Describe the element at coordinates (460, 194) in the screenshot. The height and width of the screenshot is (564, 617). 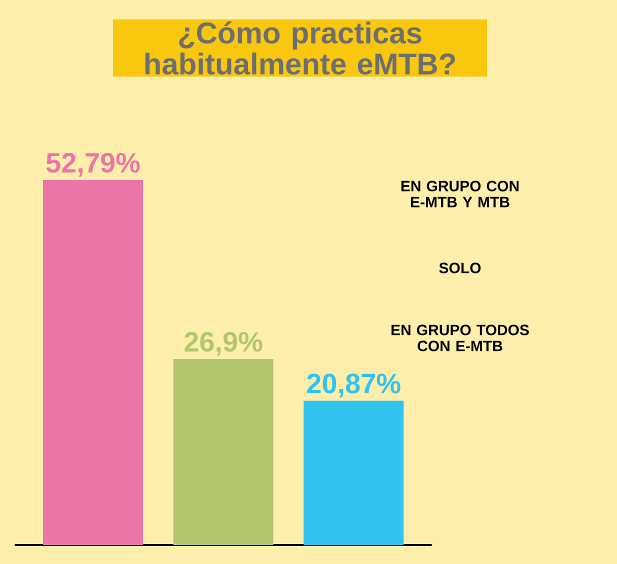
I see `annotation: EN GRUPO CON E-MTB Y MTB` at that location.